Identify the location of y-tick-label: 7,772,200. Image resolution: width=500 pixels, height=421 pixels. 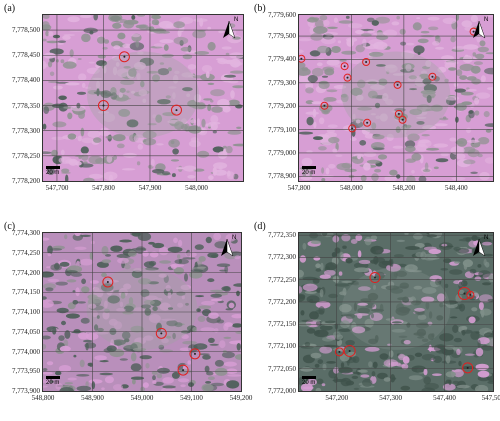
(282, 301).